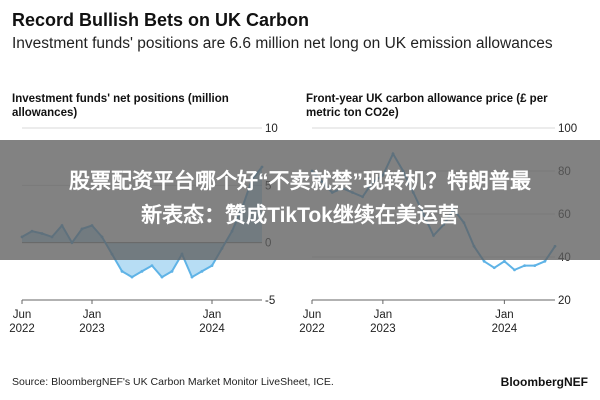 The image size is (600, 400). What do you see at coordinates (383, 329) in the screenshot?
I see `right-x-tick-label: 2023` at bounding box center [383, 329].